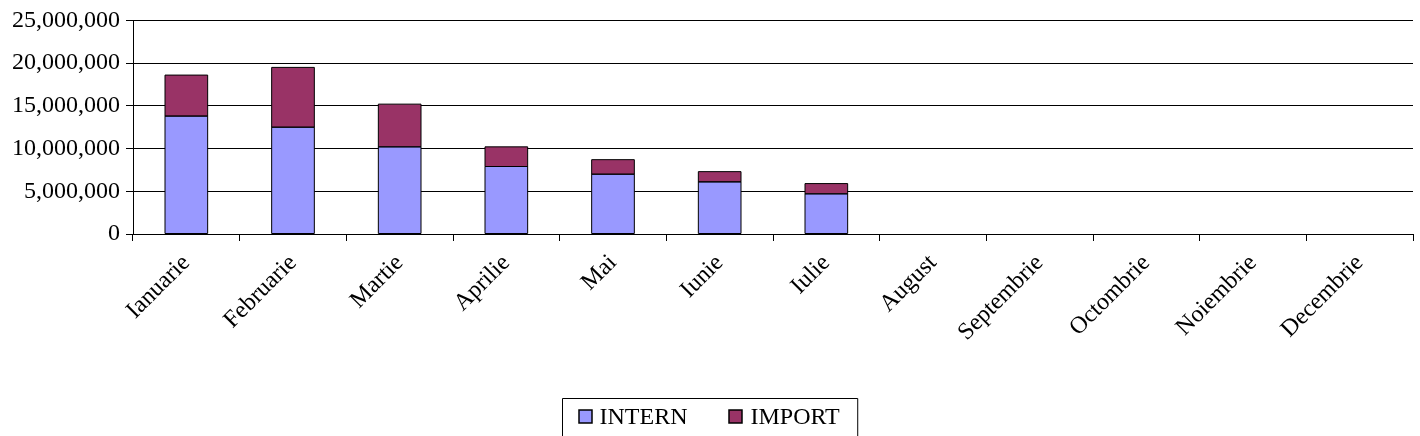  What do you see at coordinates (809, 273) in the screenshot?
I see `x-tick-label: Iulie` at bounding box center [809, 273].